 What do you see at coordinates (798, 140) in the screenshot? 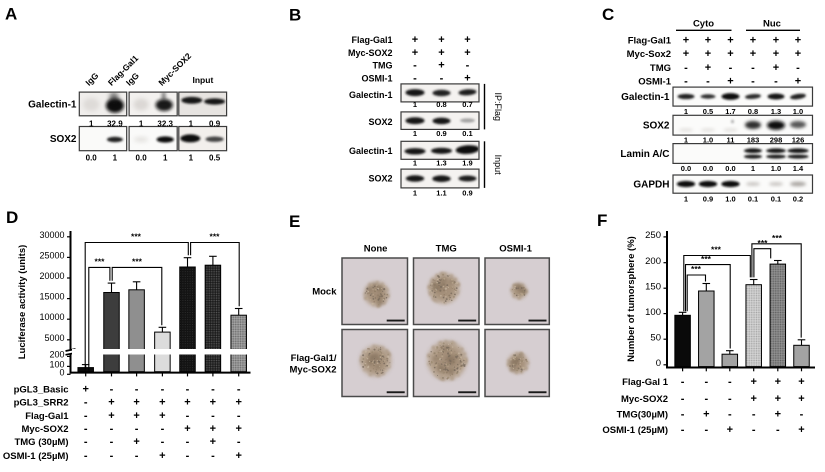
I see `svg-text: 126` at bounding box center [798, 140].